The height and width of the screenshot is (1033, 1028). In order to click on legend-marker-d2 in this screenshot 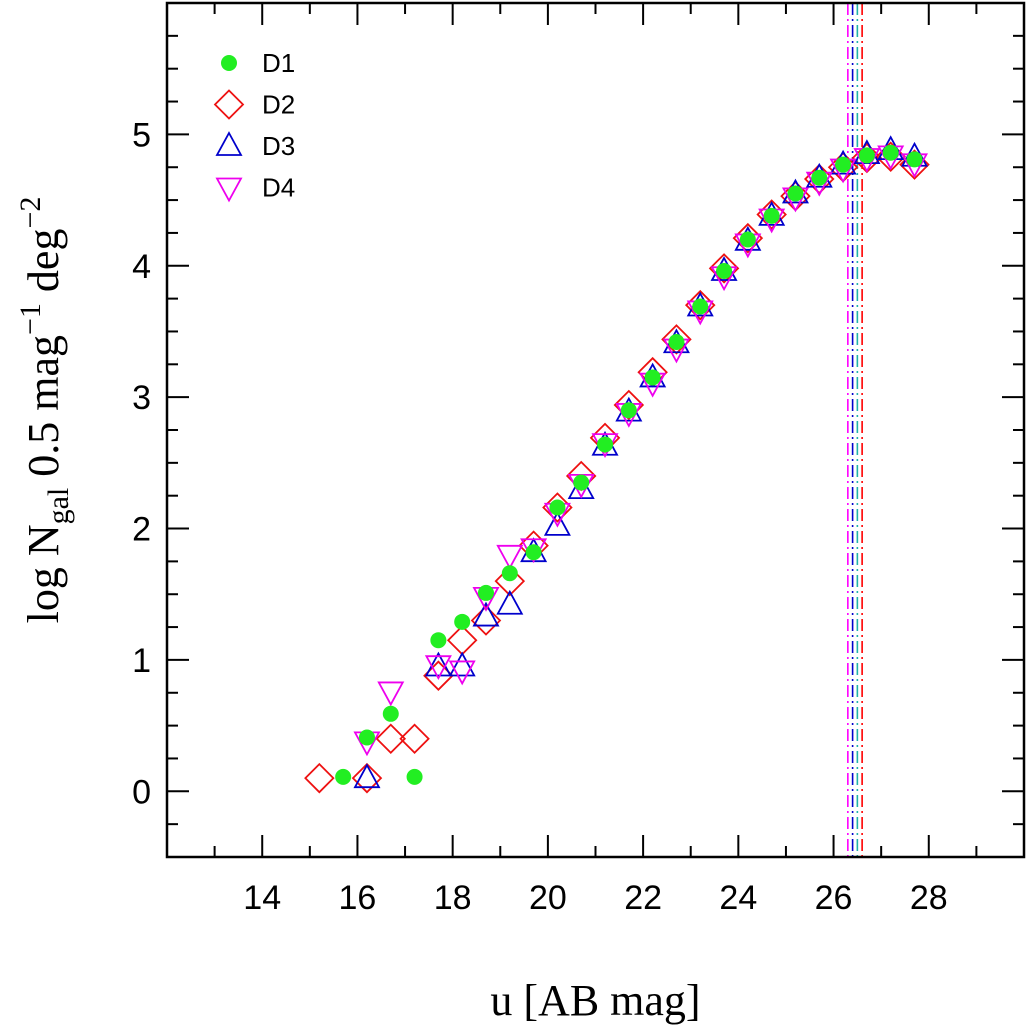, I will do `click(229, 104)`.